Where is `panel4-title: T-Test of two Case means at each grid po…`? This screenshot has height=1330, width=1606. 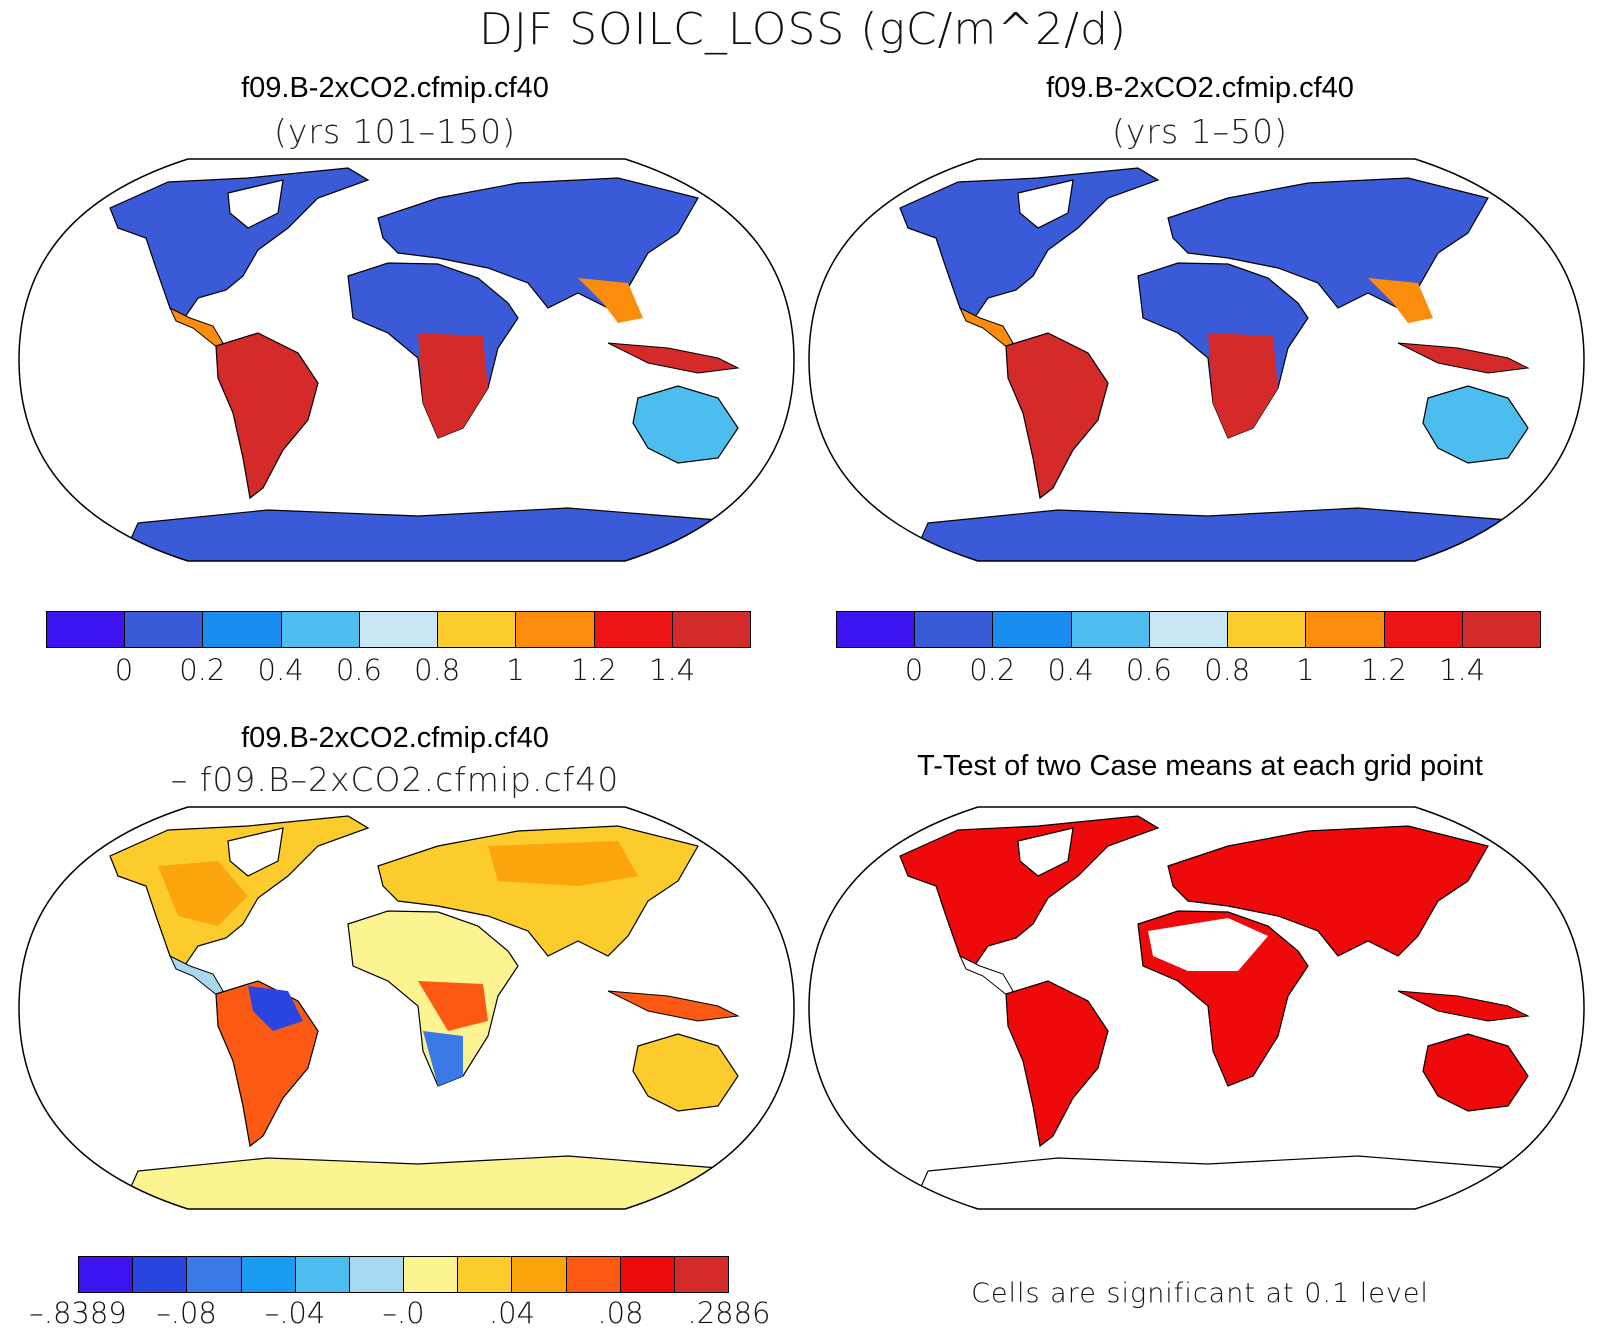 panel4-title: T-Test of two Case means at each grid po… is located at coordinates (1200, 766).